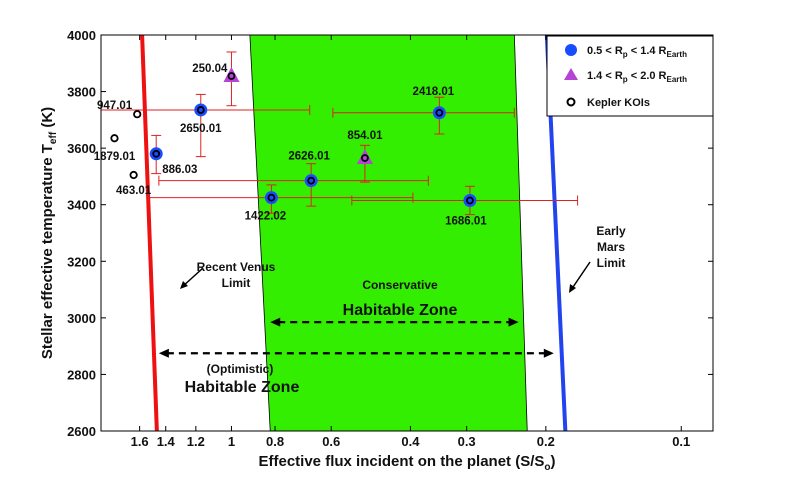  What do you see at coordinates (81, 374) in the screenshot?
I see `y-tick-label: 2800` at bounding box center [81, 374].